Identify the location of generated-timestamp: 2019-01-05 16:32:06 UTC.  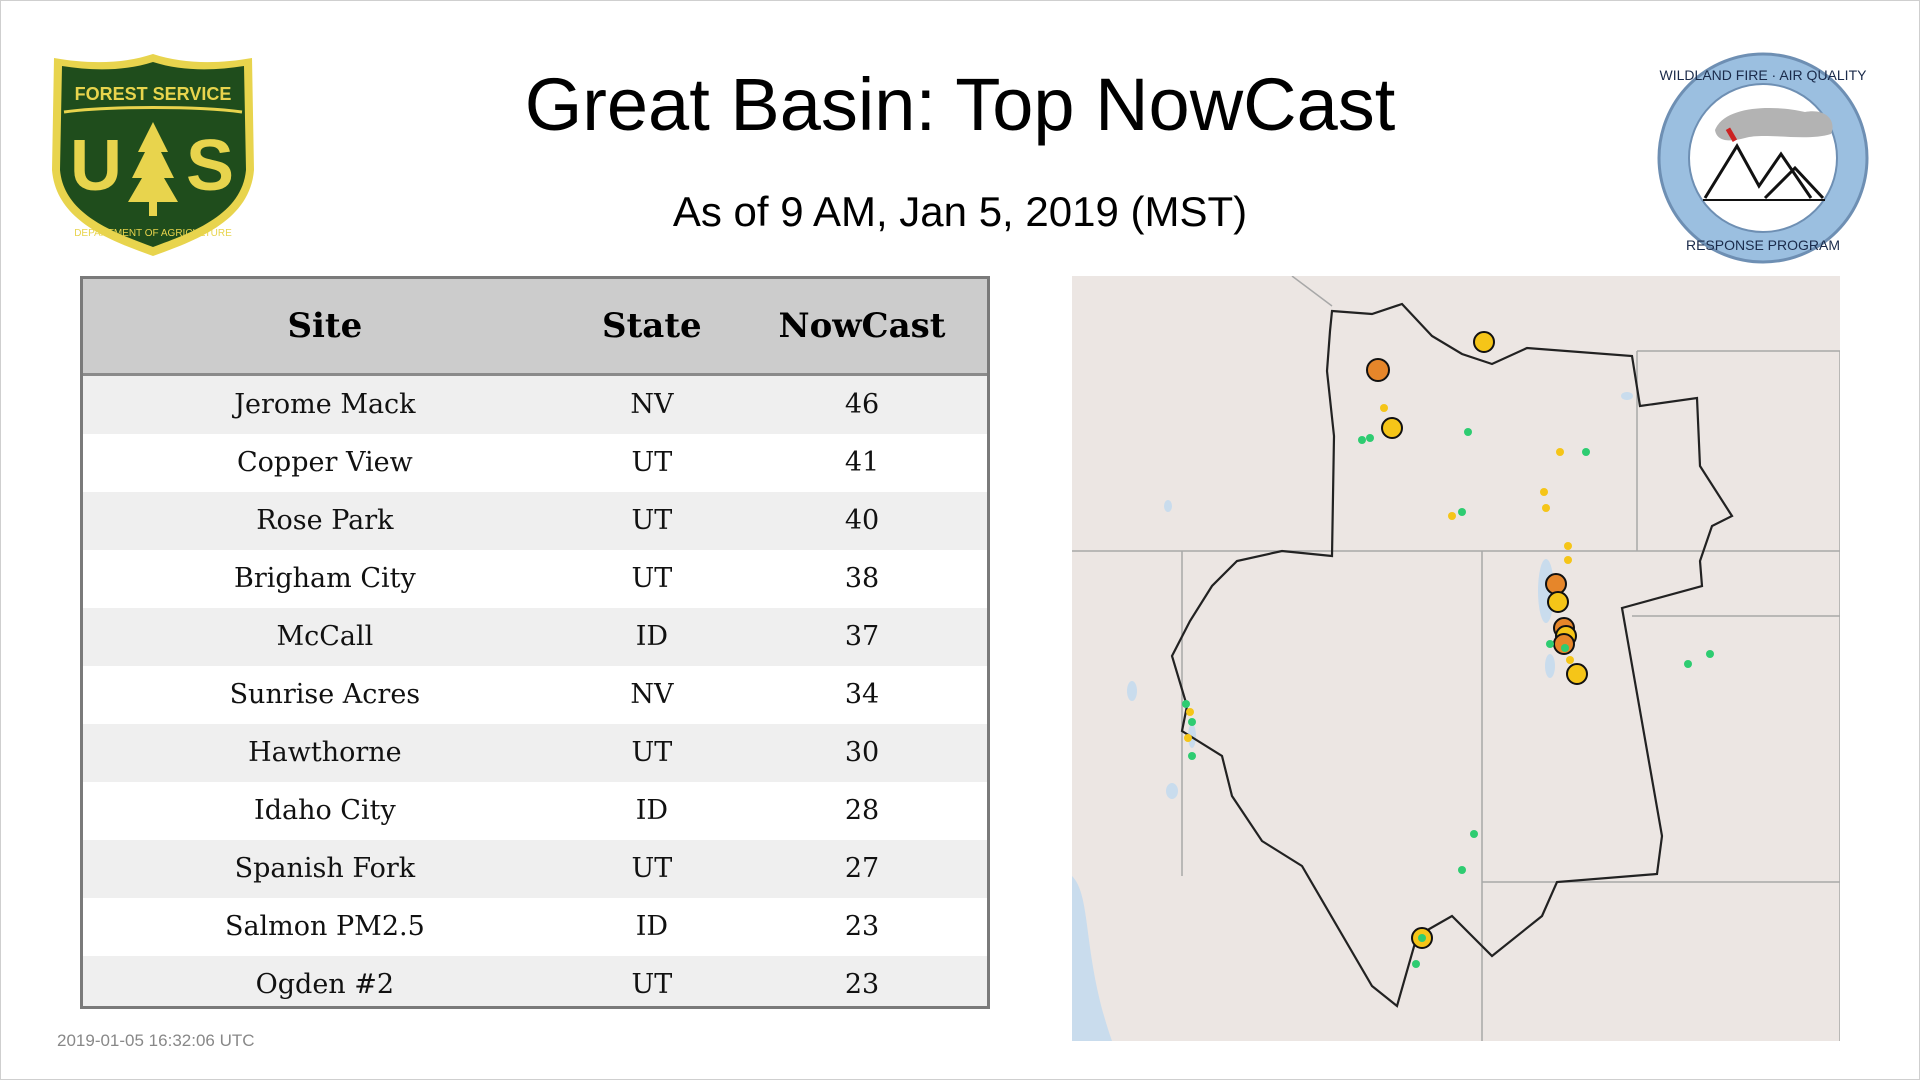
(156, 1040).